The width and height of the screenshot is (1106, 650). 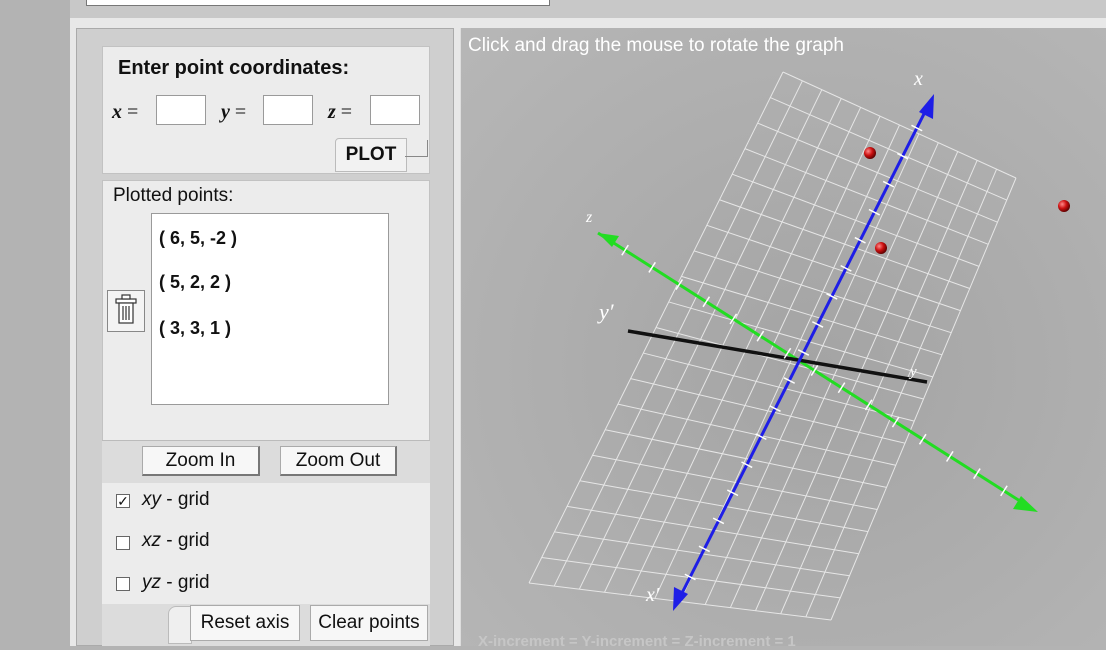 What do you see at coordinates (176, 540) in the screenshot?
I see `xz-grid-label: xz - grid` at bounding box center [176, 540].